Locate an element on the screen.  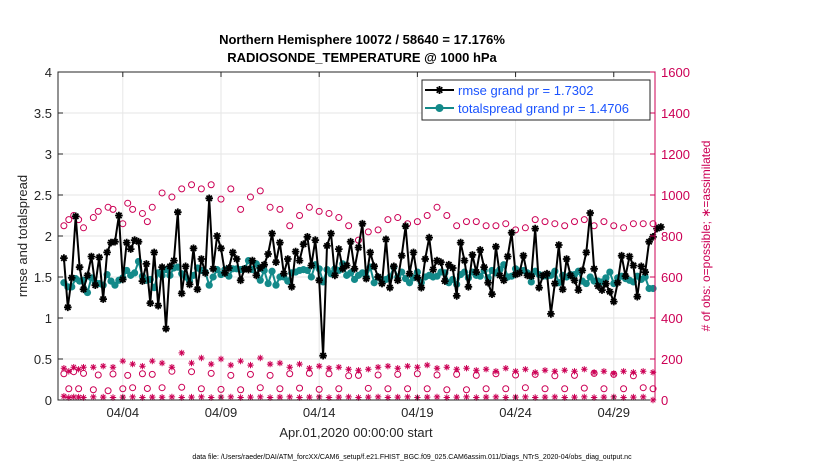
y2-tick-label: 600 is located at coordinates (672, 277).